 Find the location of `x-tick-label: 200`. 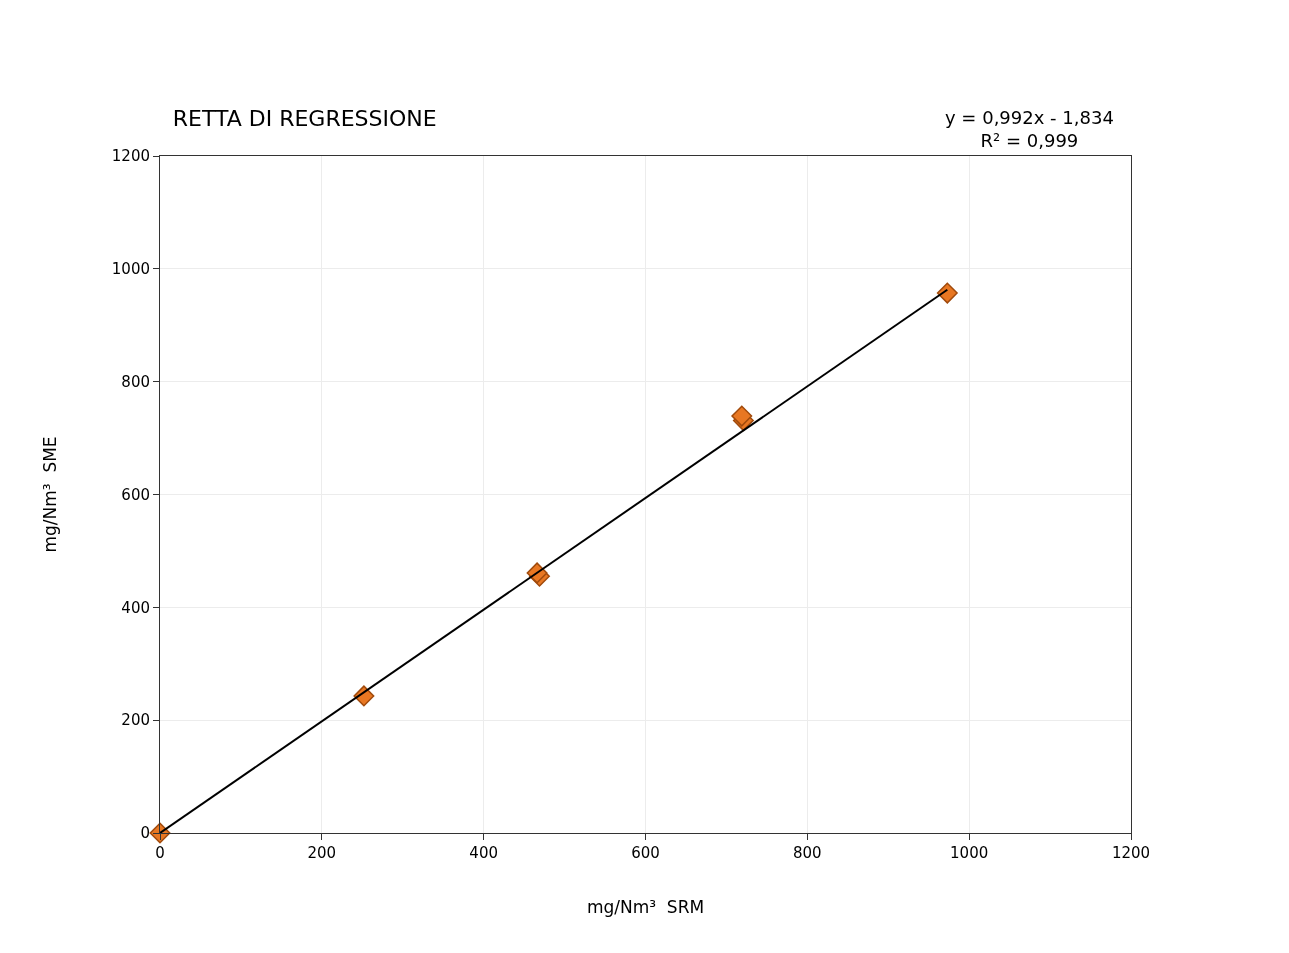

x-tick-label: 200 is located at coordinates (322, 853).